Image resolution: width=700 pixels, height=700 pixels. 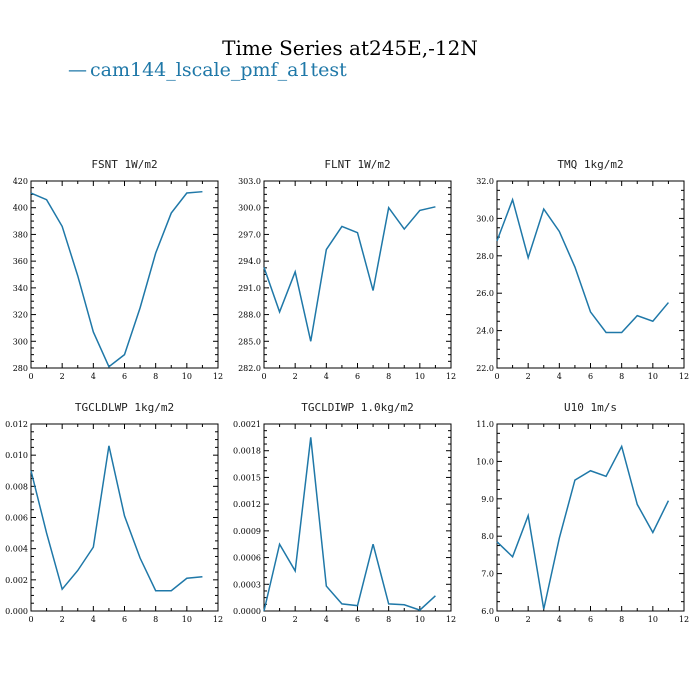 What do you see at coordinates (485, 461) in the screenshot?
I see `y-tick-label: 10.0` at bounding box center [485, 461].